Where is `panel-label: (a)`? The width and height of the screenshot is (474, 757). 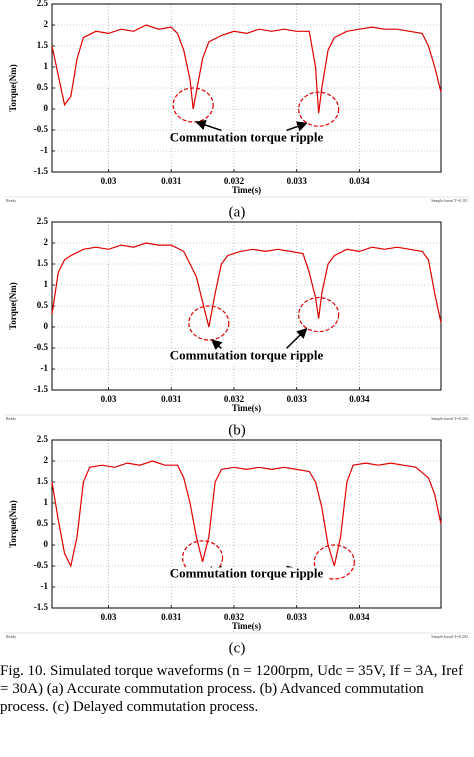 panel-label: (a) is located at coordinates (237, 212).